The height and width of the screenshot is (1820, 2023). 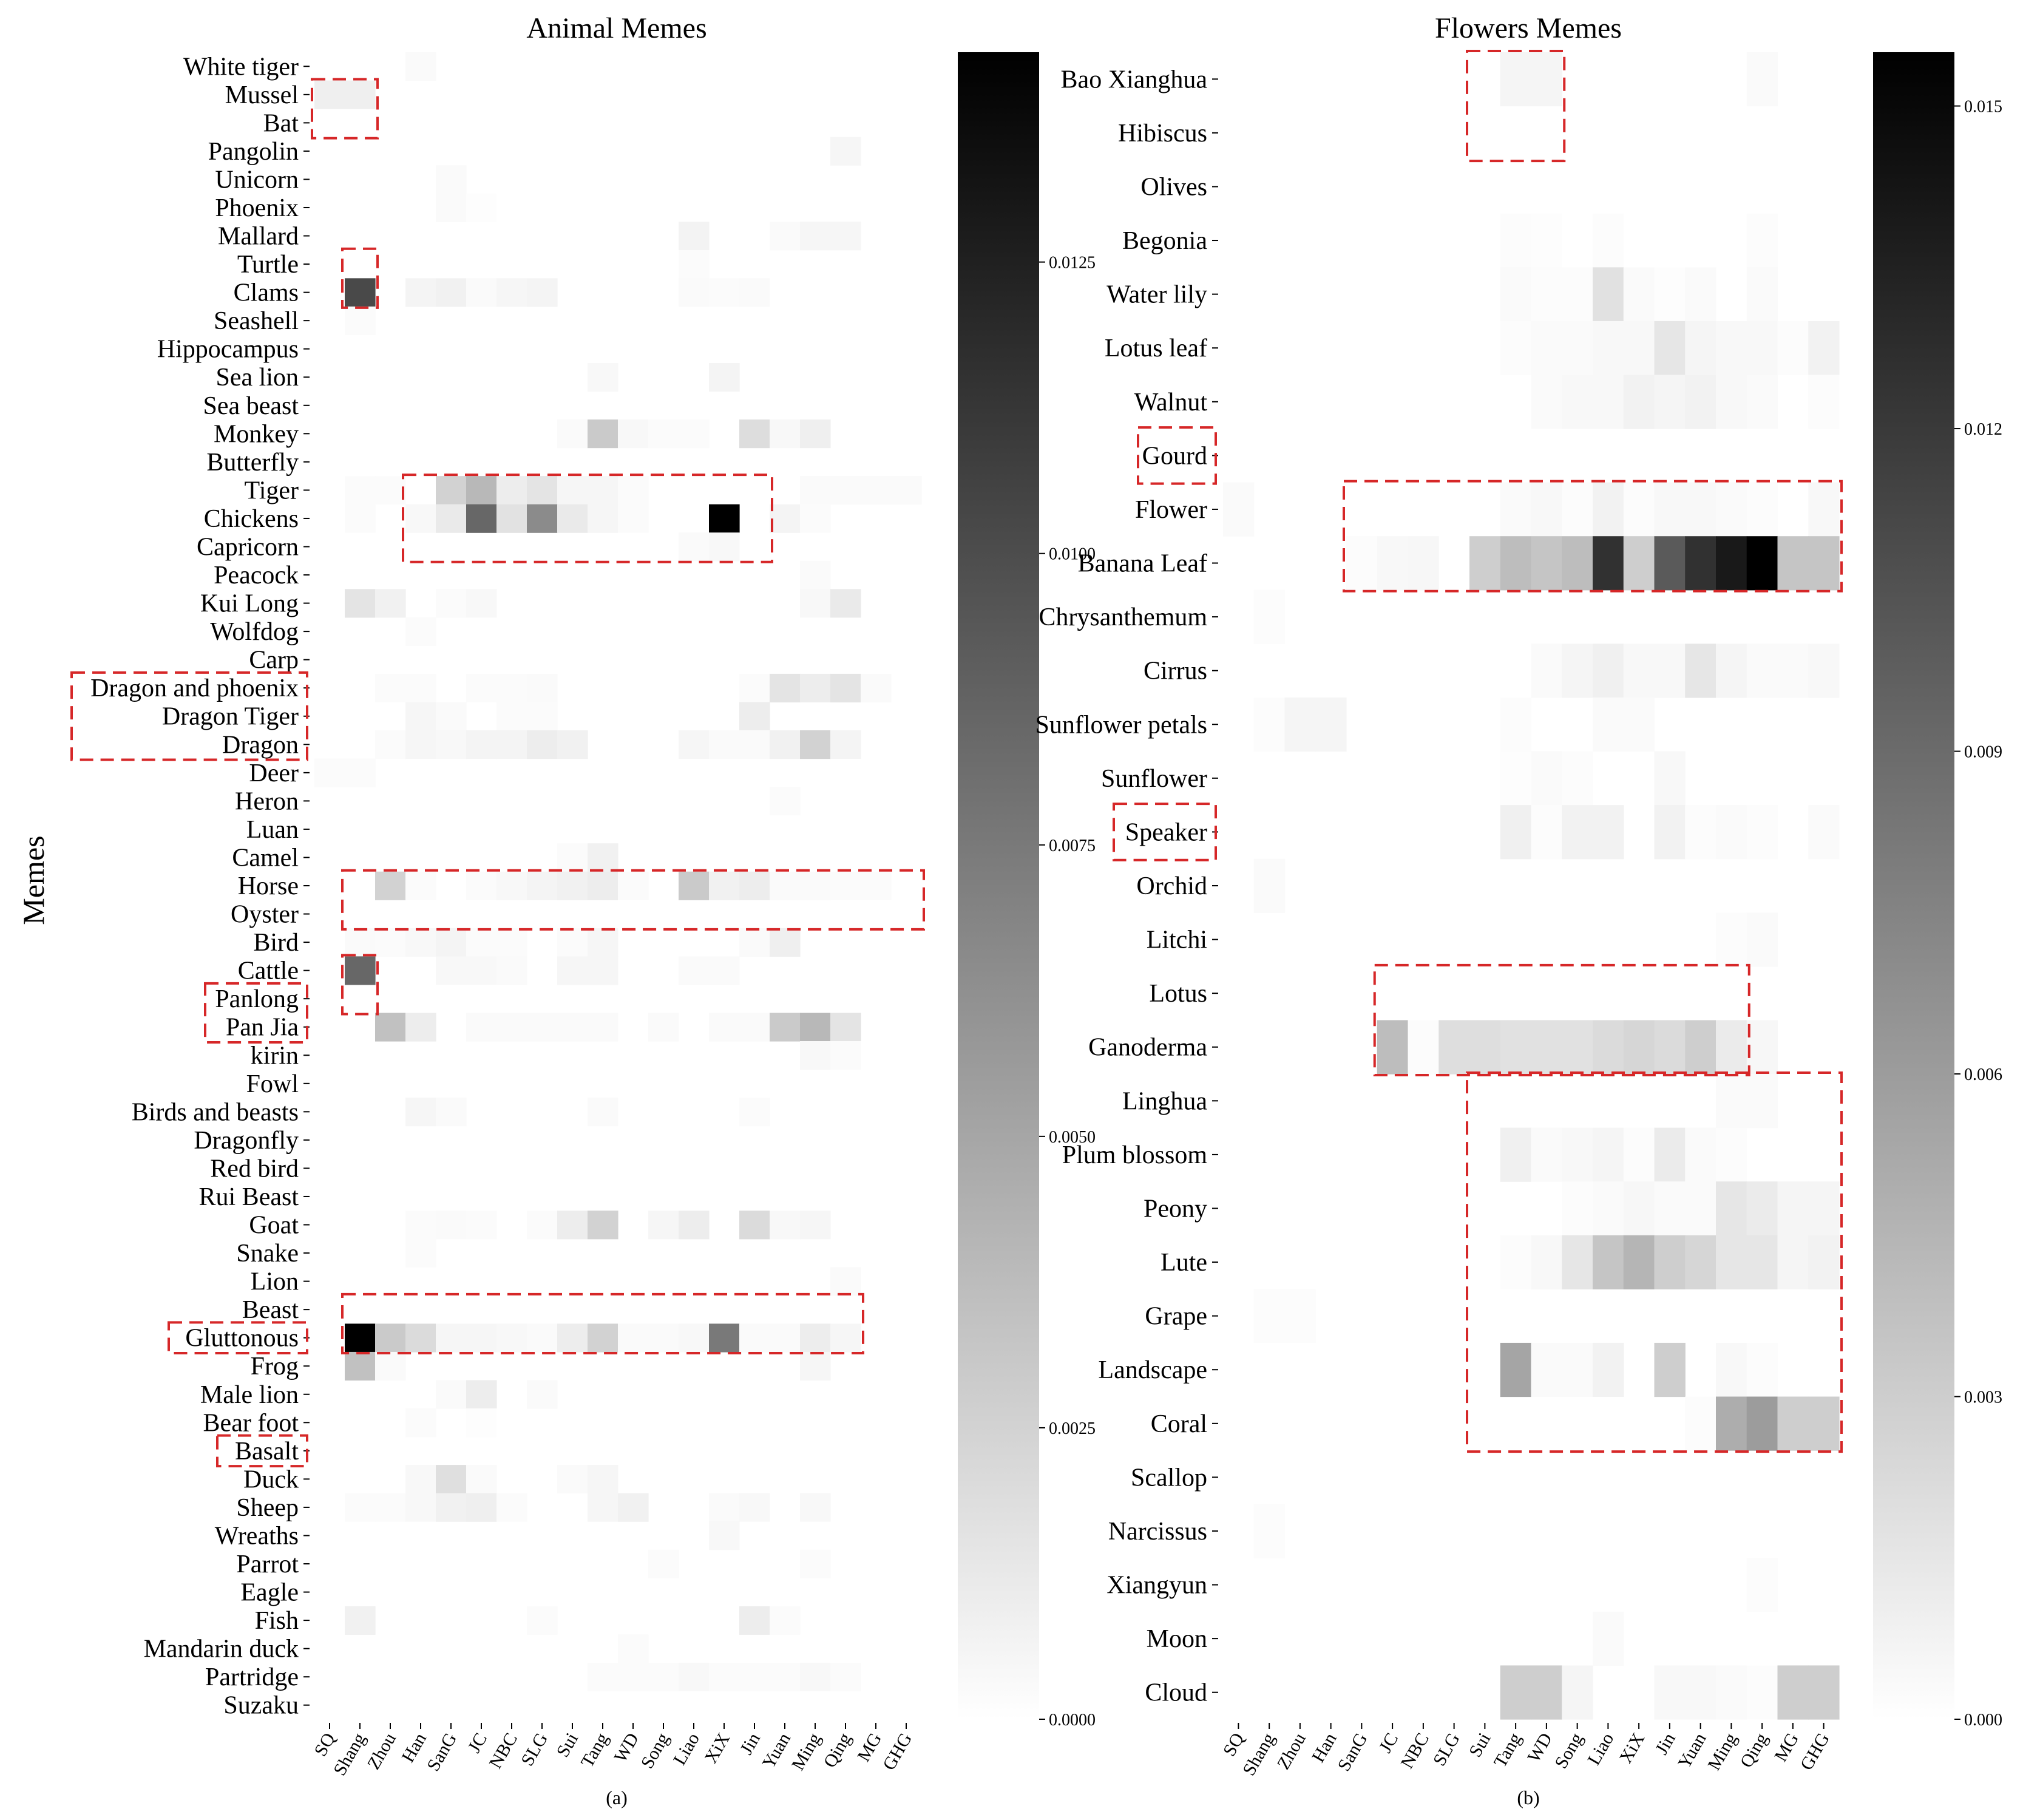 What do you see at coordinates (267, 801) in the screenshot?
I see `row-label: Heron` at bounding box center [267, 801].